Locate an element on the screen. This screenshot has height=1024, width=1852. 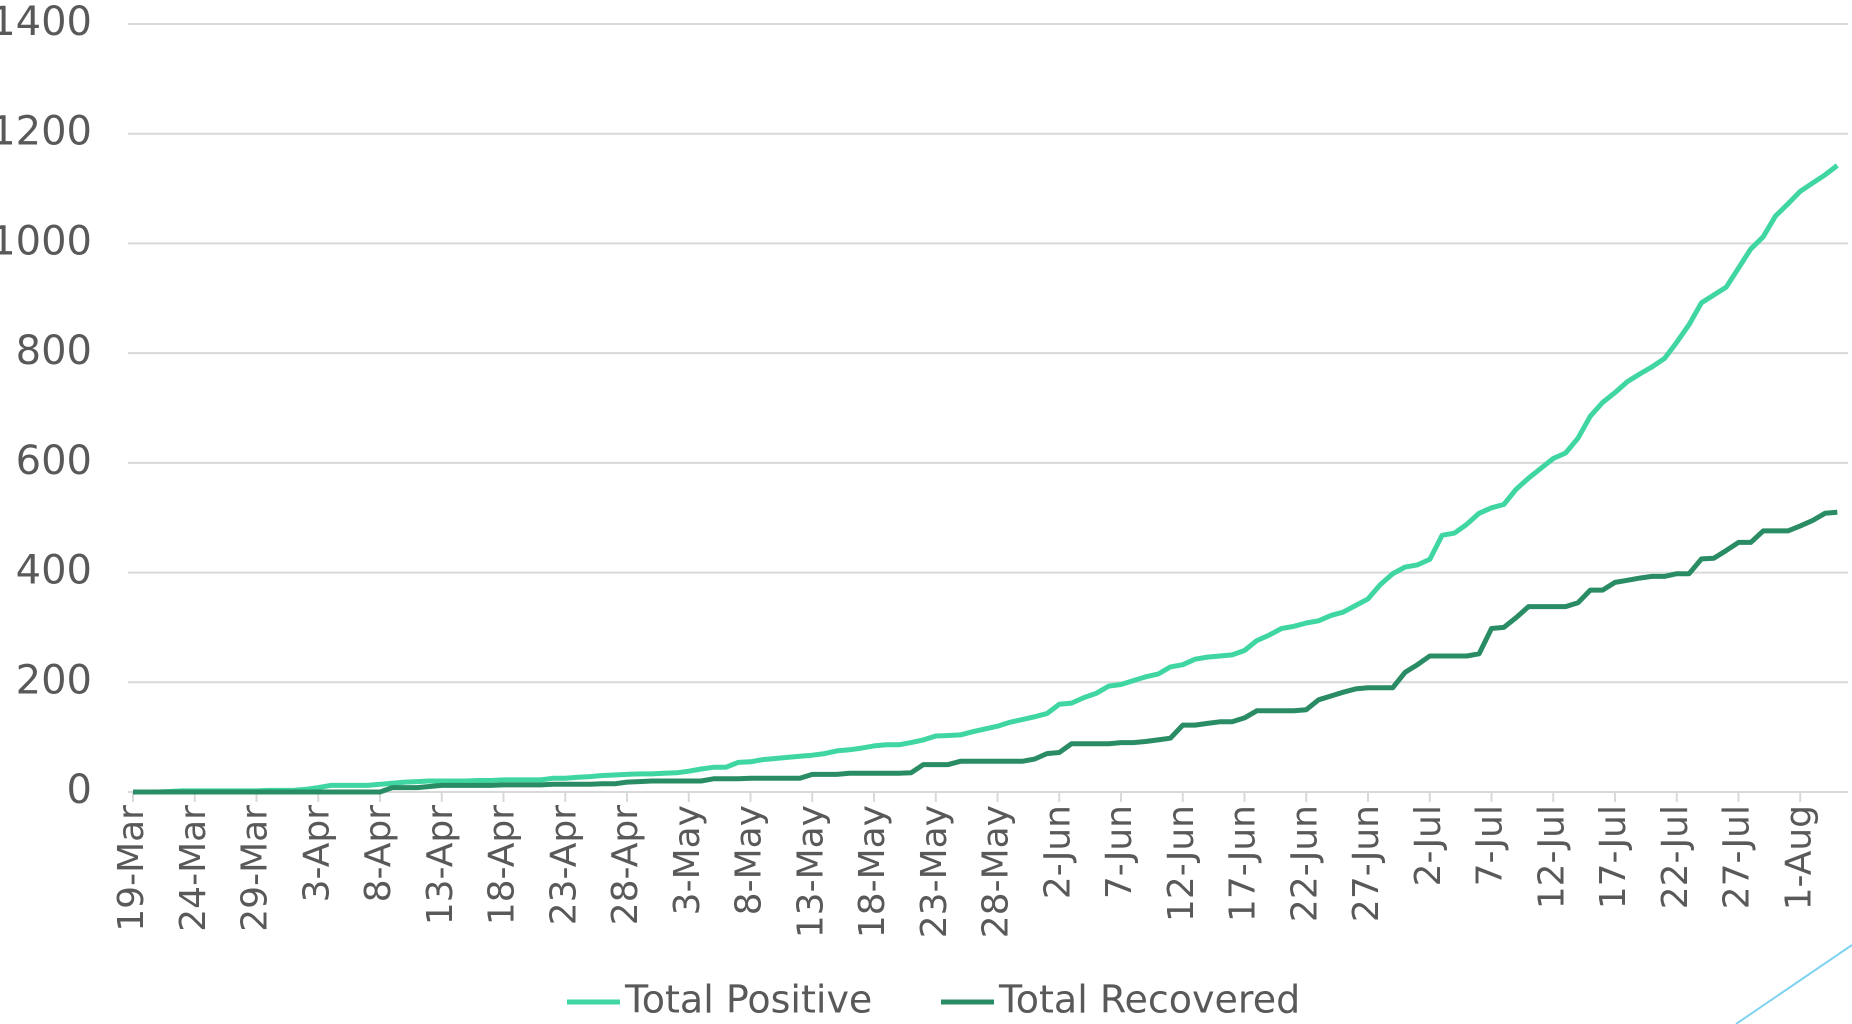
x-tick-label: 27-Jul is located at coordinates (1737, 857).